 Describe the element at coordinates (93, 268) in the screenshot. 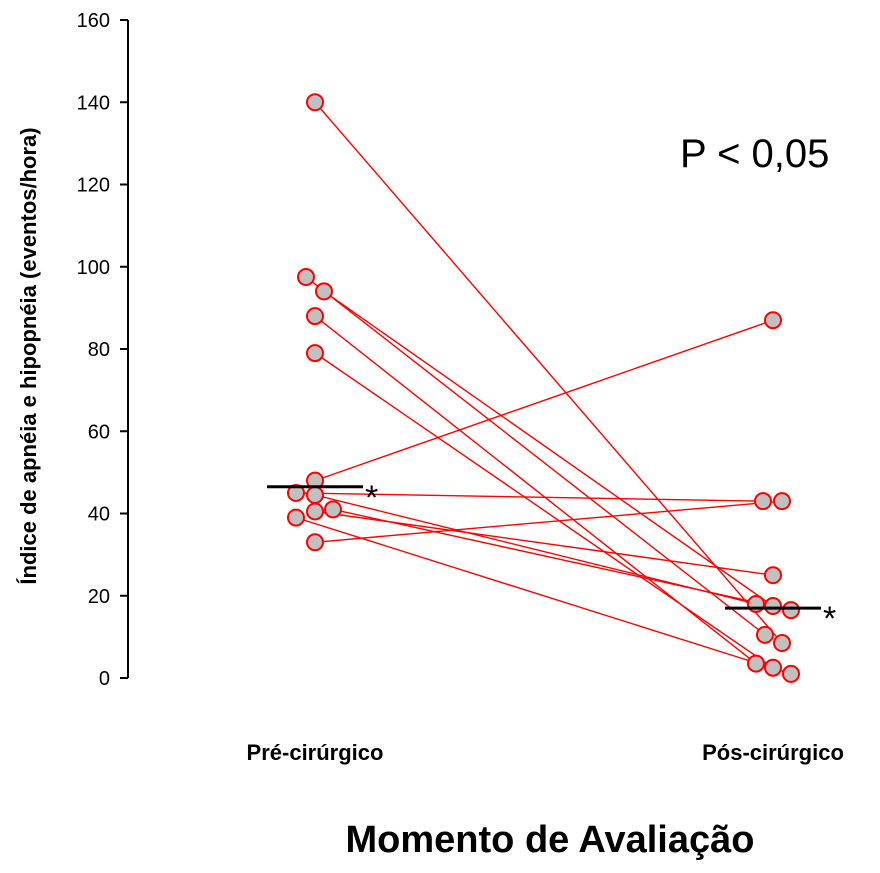

I see `y-tick-label: 100` at that location.